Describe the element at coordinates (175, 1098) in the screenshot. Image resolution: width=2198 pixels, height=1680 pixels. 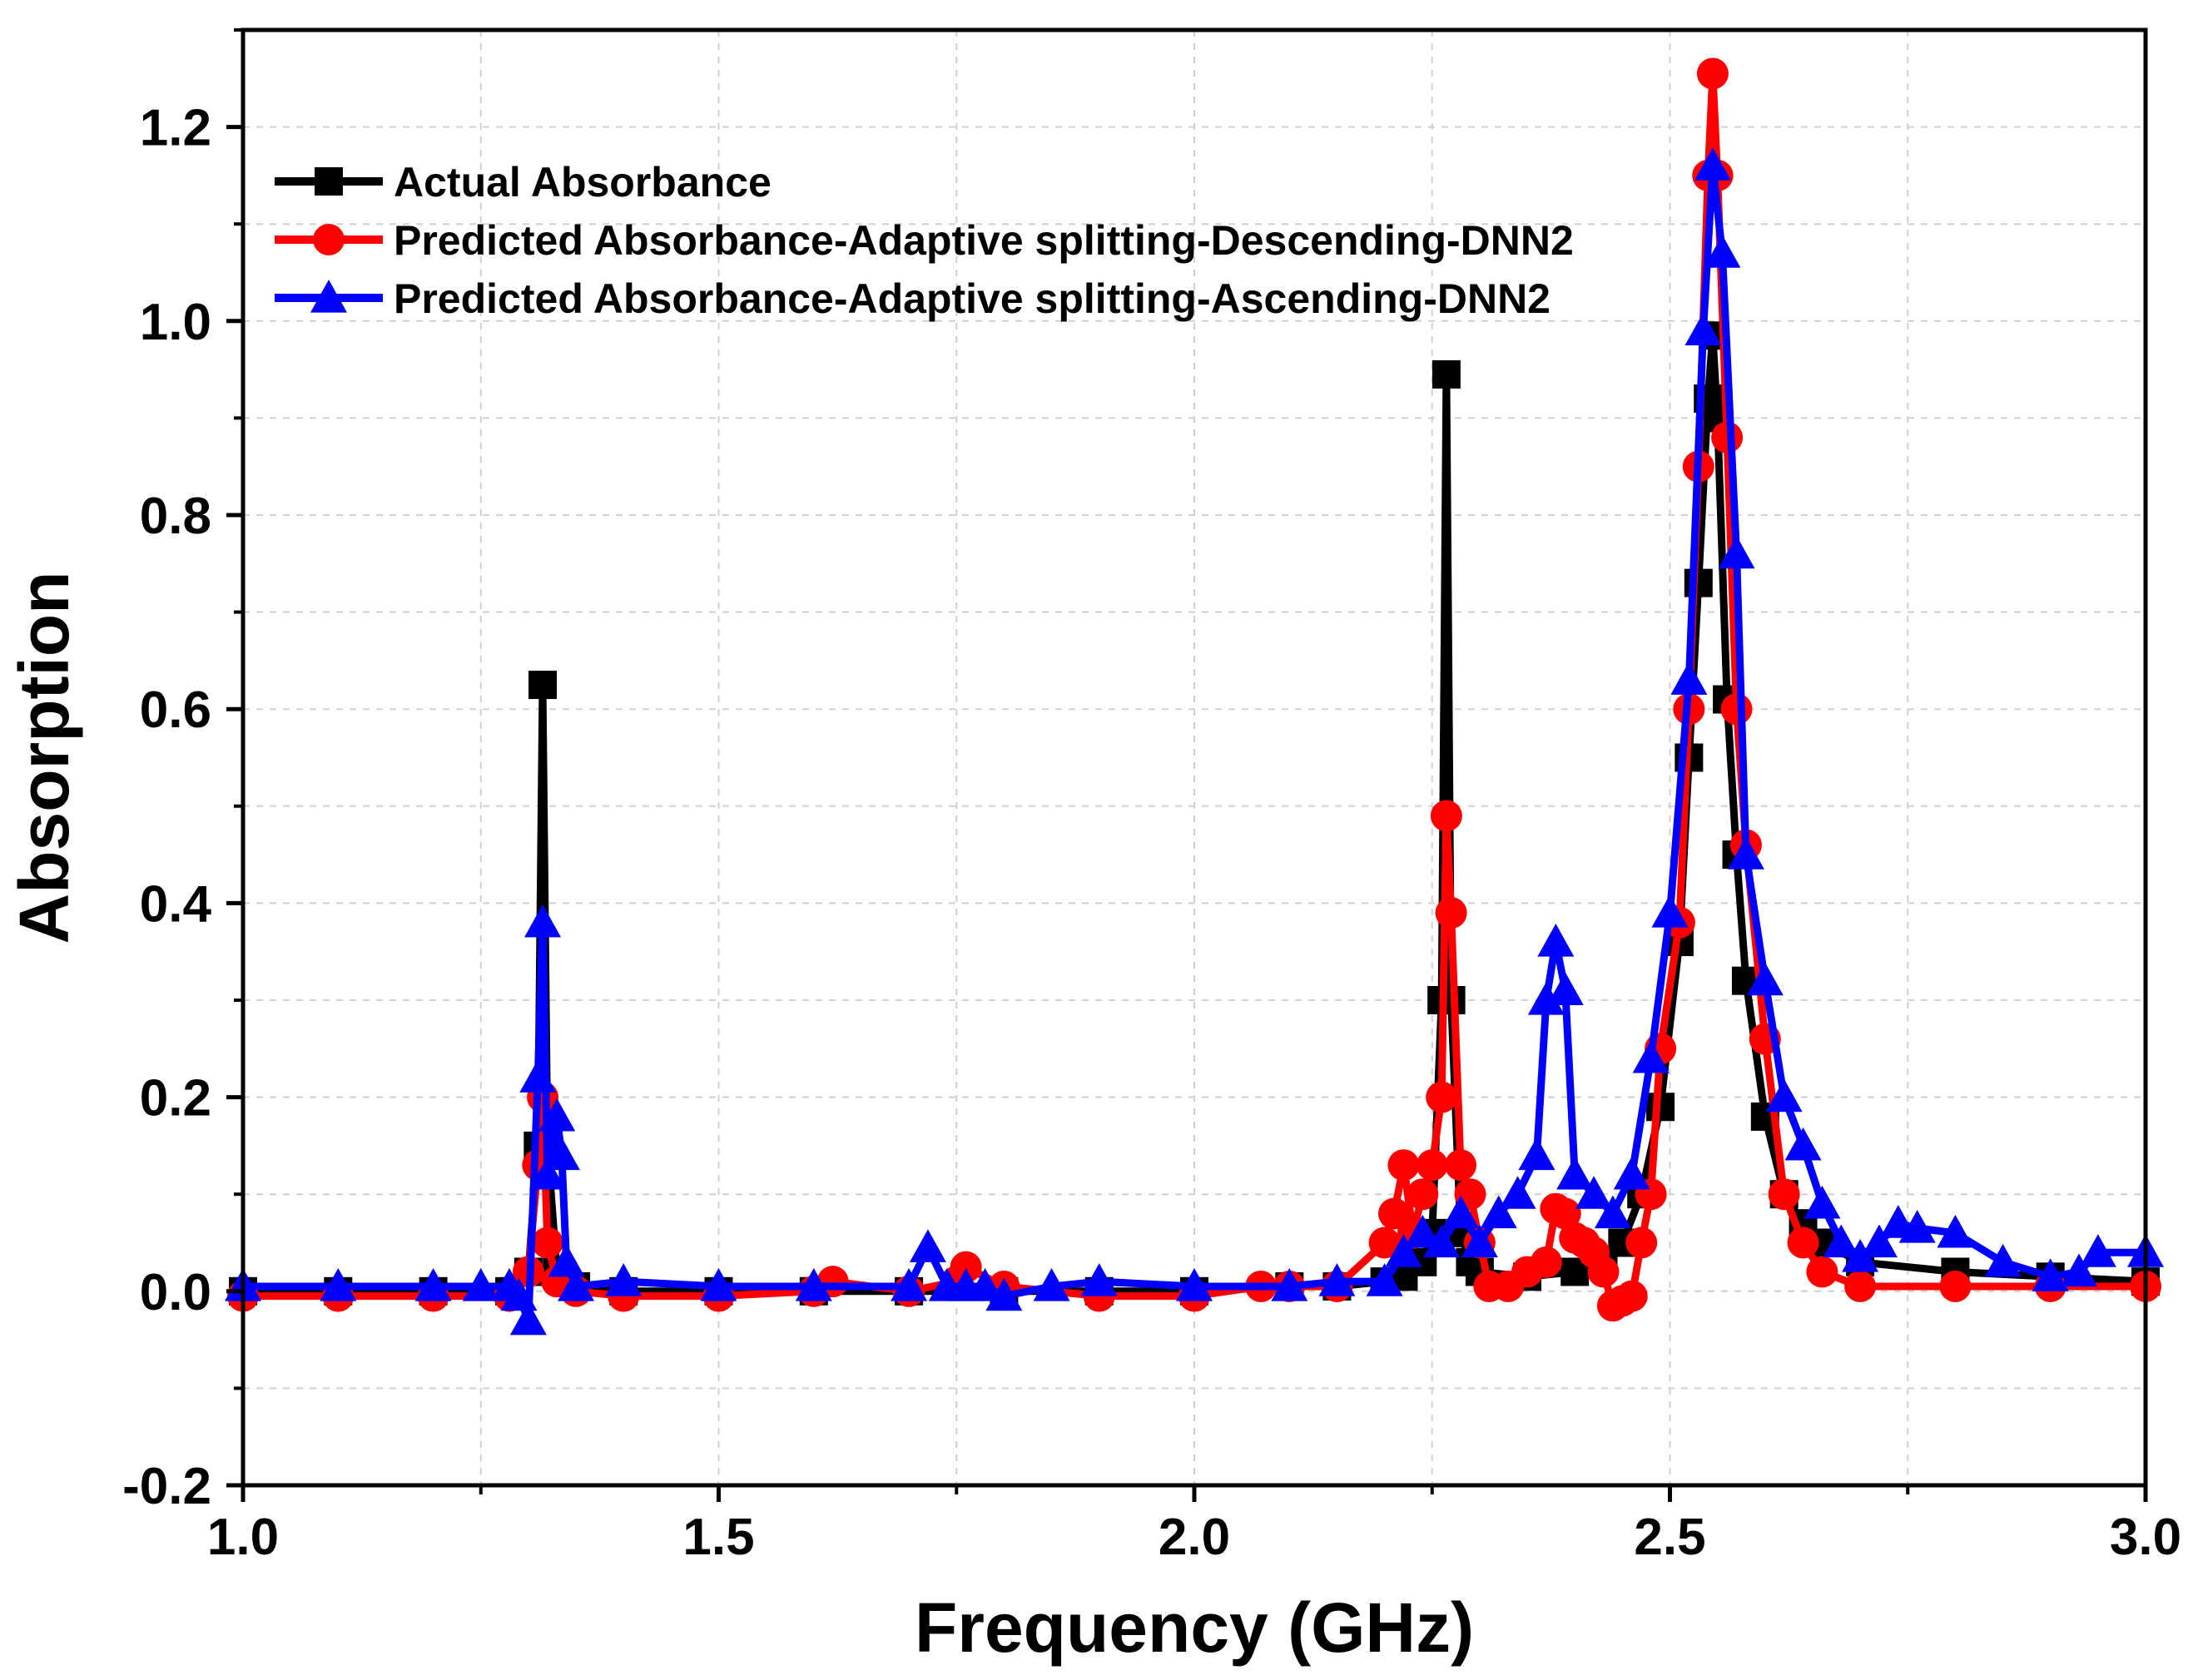
I see `y-tick-label: 0.2` at that location.